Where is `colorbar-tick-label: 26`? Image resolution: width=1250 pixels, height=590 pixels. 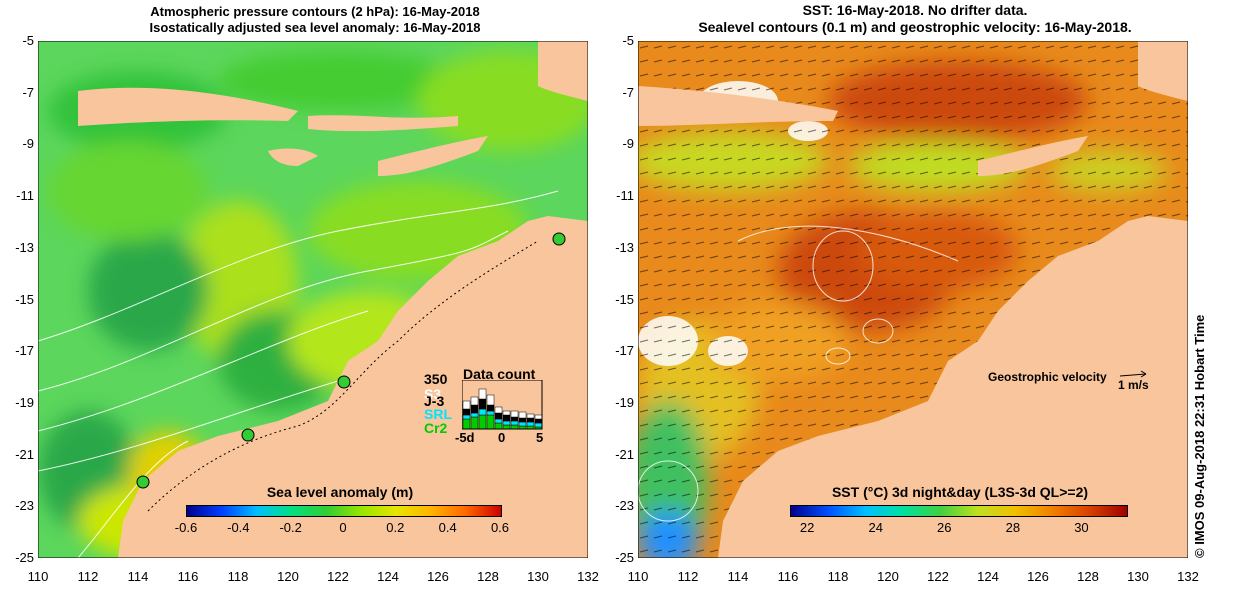 colorbar-tick-label: 26 is located at coordinates (944, 527).